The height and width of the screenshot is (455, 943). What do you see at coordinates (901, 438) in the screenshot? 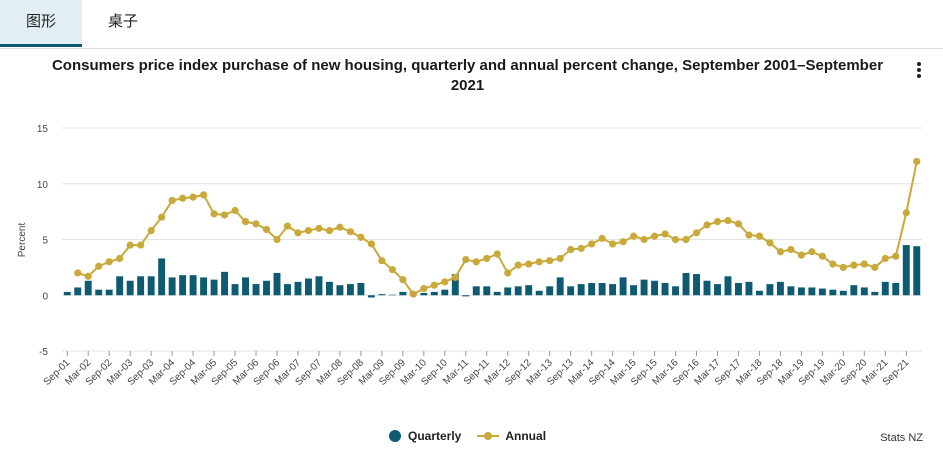
I see `source-credit: Stats NZ` at bounding box center [901, 438].